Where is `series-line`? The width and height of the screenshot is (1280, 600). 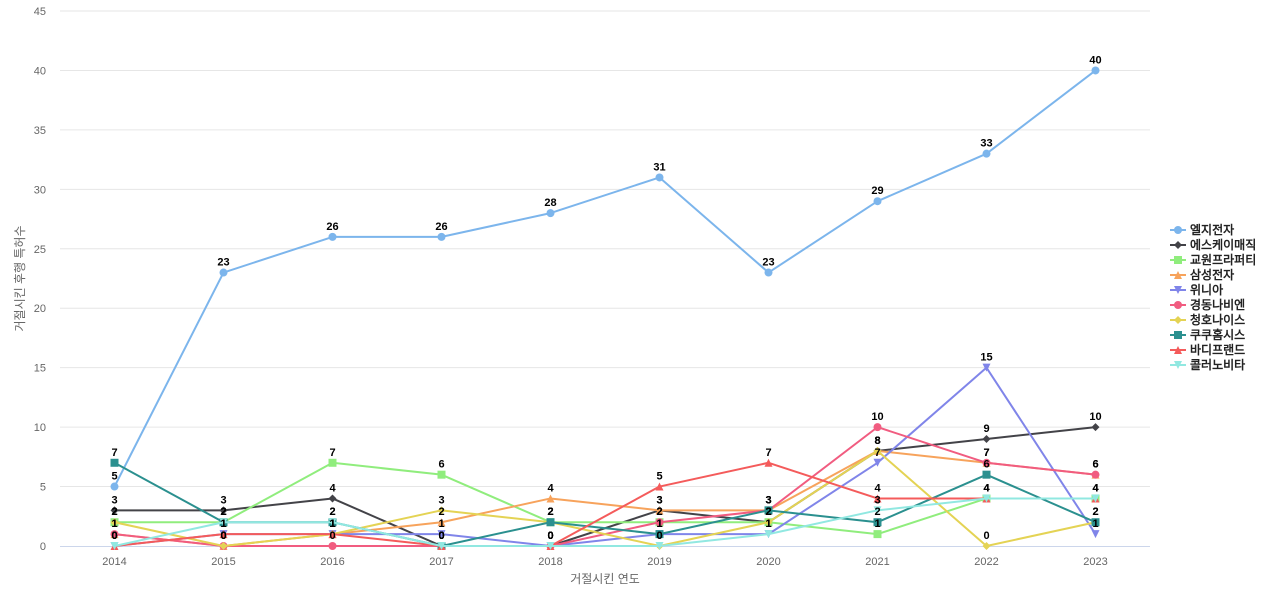
series-line is located at coordinates (605, 522).